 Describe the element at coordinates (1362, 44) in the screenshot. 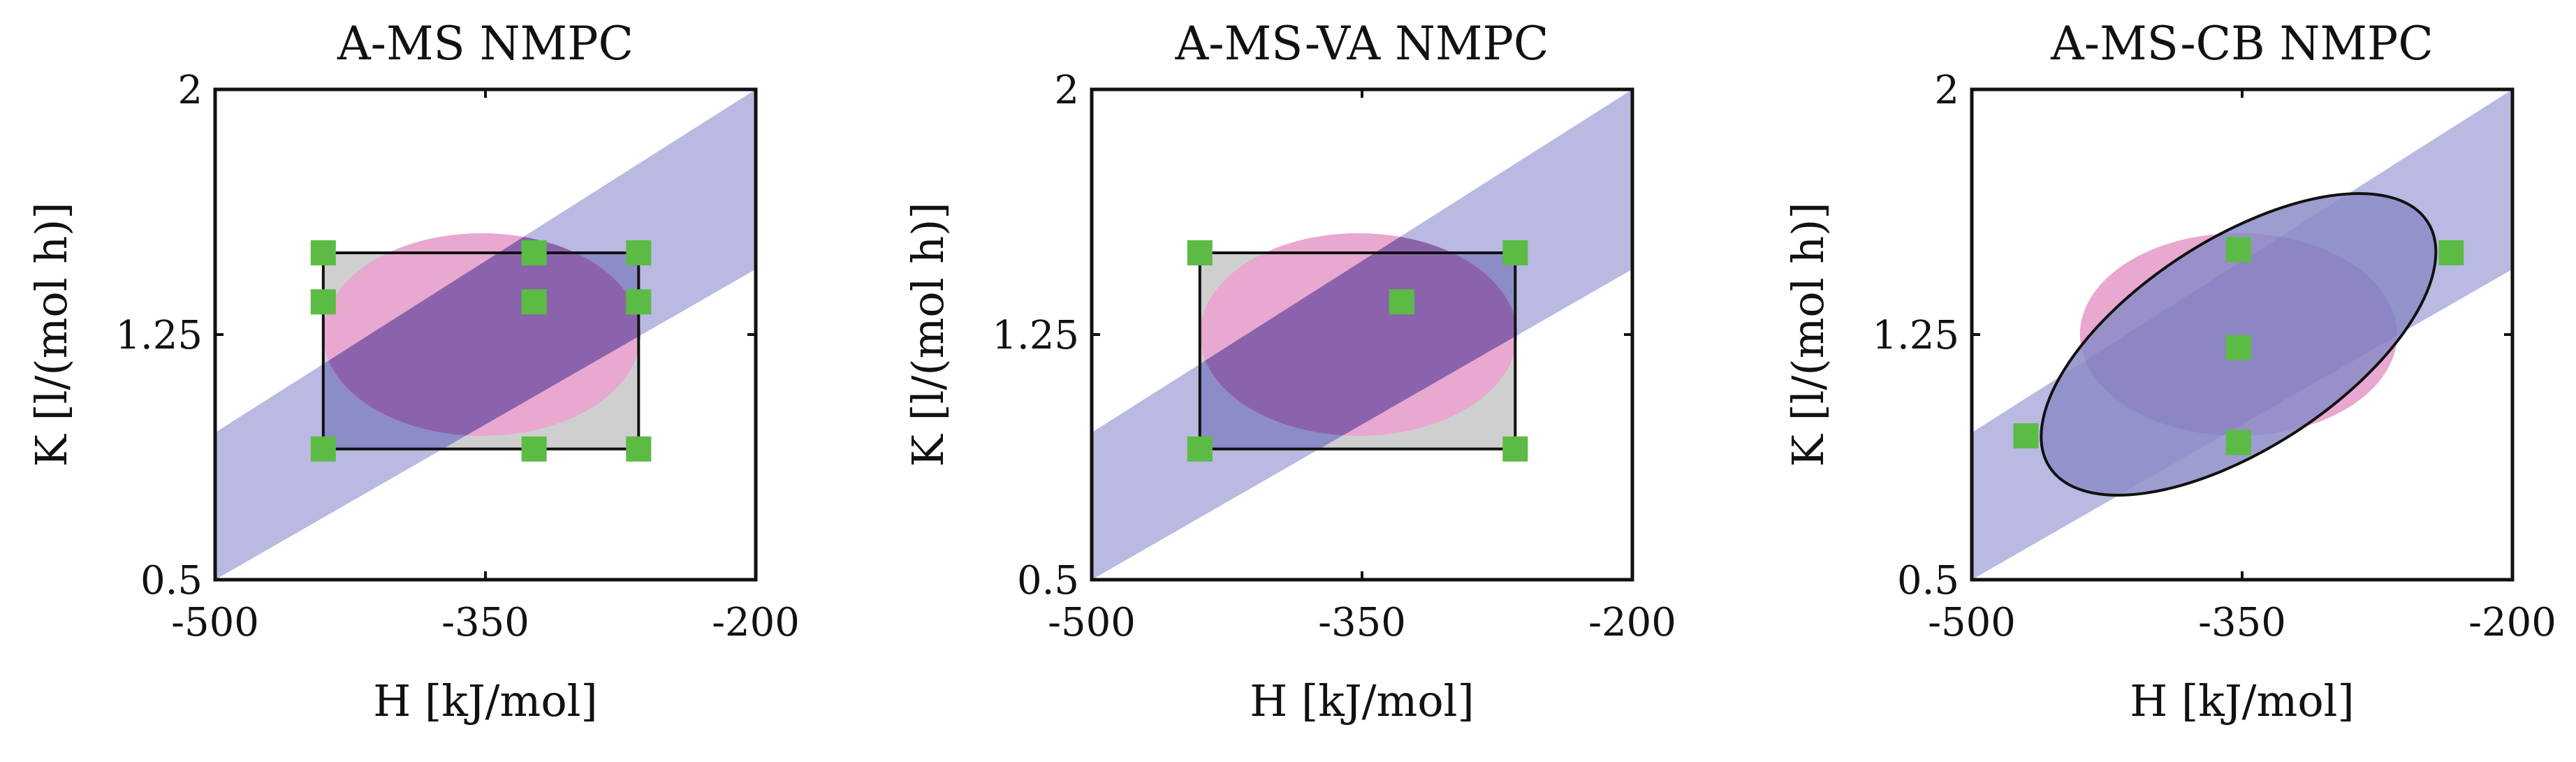

I see `chart-title: A-MS-VA NMPC` at that location.